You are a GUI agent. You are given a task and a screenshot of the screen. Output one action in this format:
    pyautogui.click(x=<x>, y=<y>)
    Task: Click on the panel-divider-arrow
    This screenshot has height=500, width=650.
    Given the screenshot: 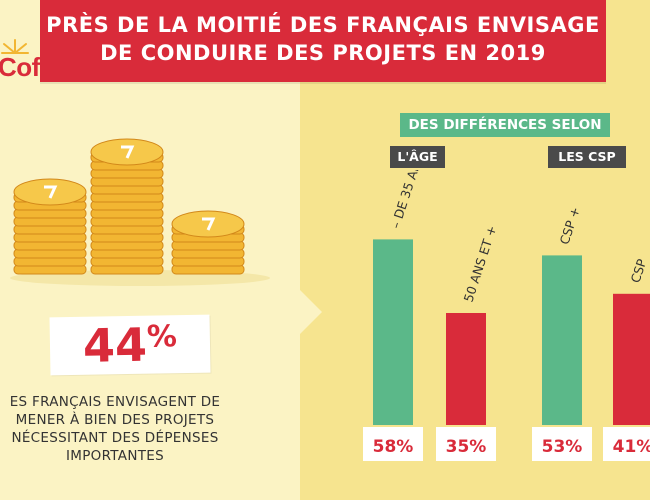 What is the action you would take?
    pyautogui.click(x=311, y=312)
    